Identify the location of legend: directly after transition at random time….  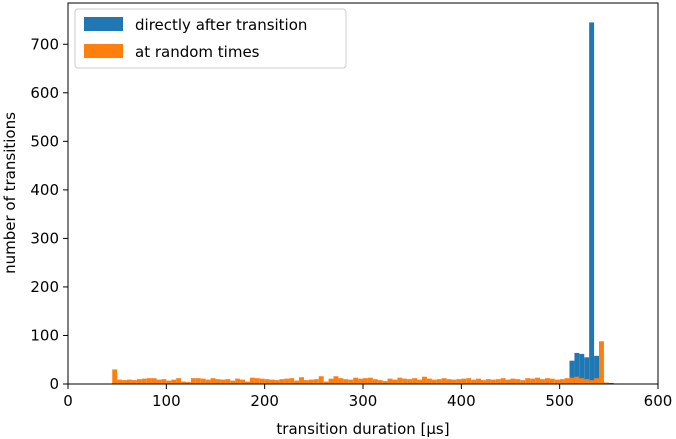
(210, 38).